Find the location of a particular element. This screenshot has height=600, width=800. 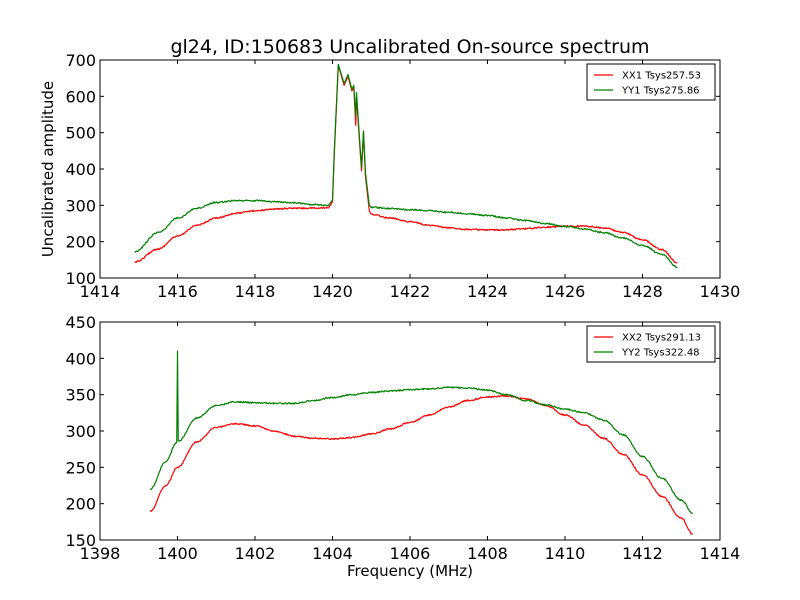

bottom-y-tick-label: 300 is located at coordinates (80, 431).